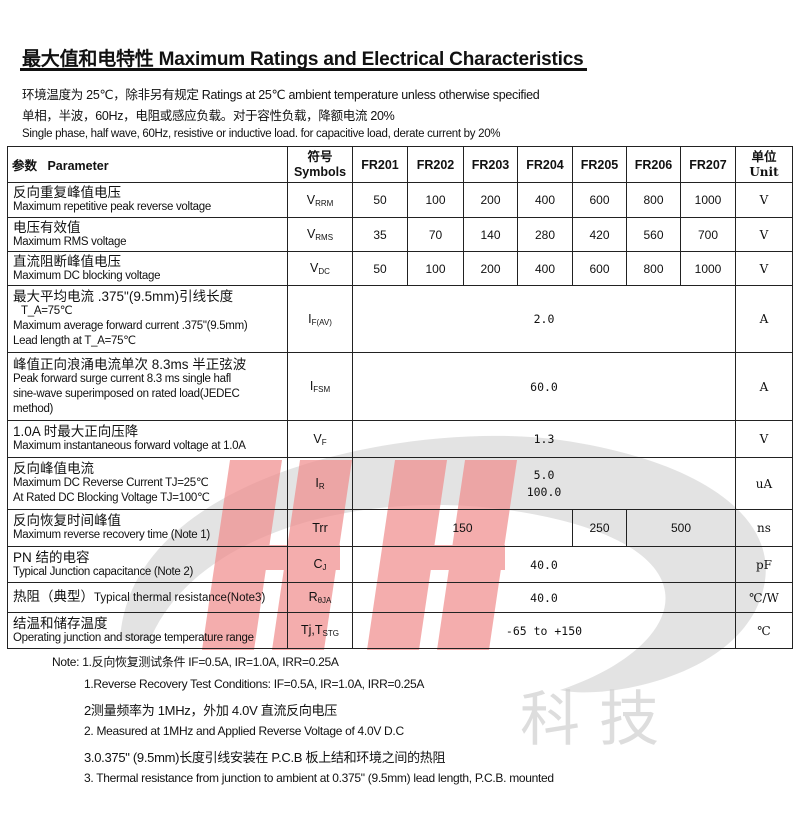 This screenshot has width=800, height=830. Describe the element at coordinates (210, 710) in the screenshot. I see `note-2-cn: 2测量频率为 1MHz，外加 4.0V 直流反向电压` at that location.